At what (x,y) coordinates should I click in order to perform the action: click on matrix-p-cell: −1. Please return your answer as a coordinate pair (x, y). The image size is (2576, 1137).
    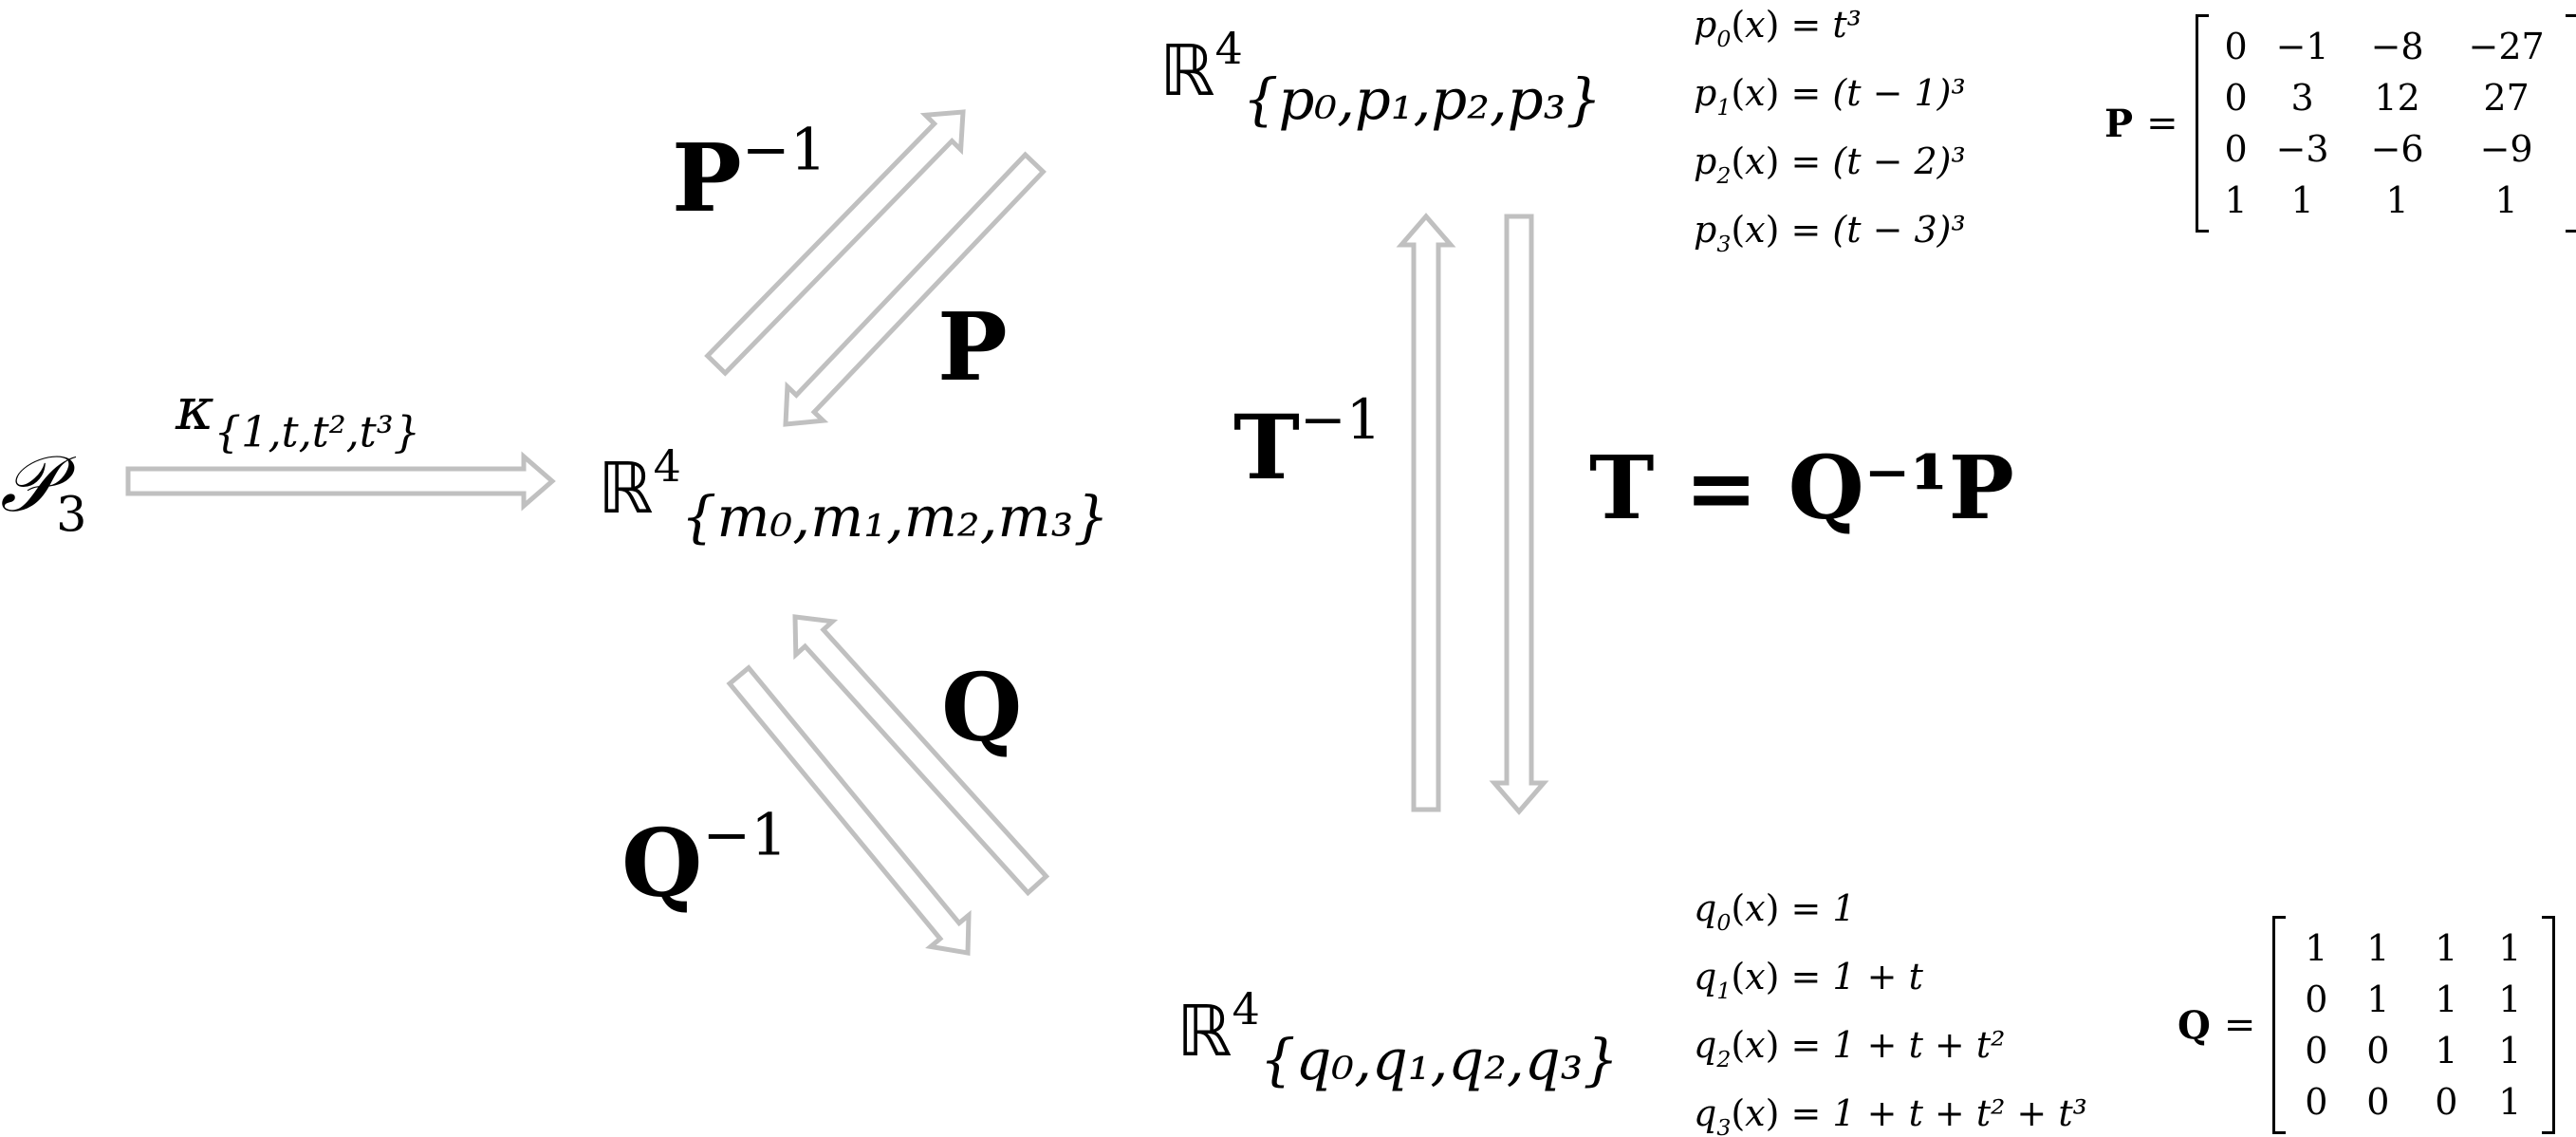
    Looking at the image, I should click on (2302, 46).